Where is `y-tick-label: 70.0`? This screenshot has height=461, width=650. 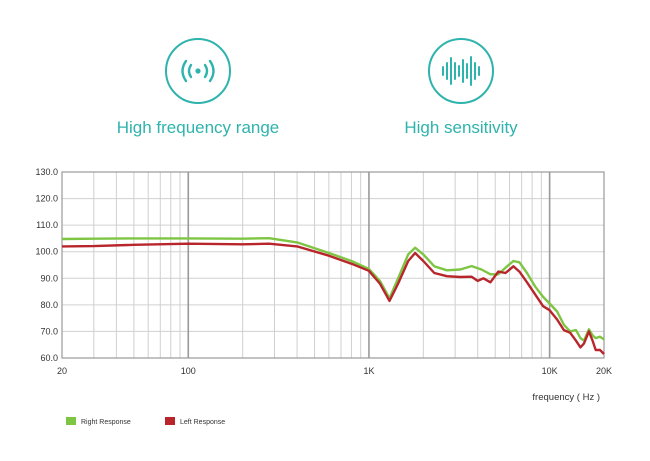
y-tick-label: 70.0 is located at coordinates (49, 331).